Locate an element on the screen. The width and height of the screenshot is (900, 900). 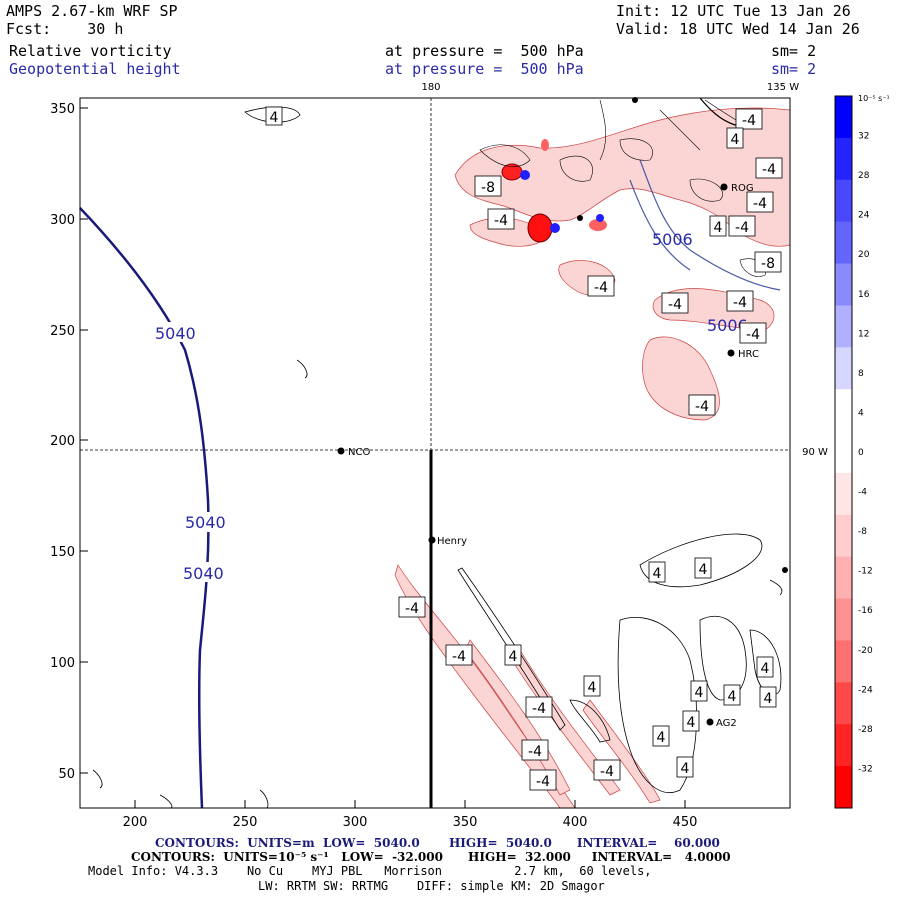
colorbar-label: -32 is located at coordinates (865, 769).